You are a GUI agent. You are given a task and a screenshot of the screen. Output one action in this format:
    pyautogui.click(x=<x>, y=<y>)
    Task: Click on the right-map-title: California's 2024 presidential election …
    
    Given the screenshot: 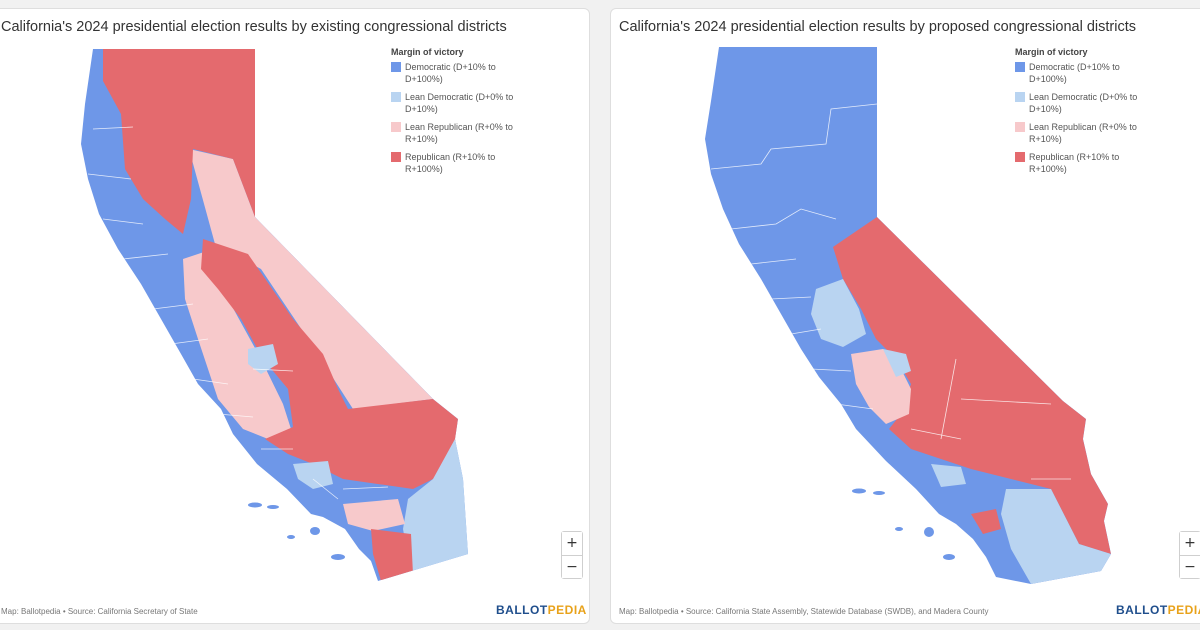 What is the action you would take?
    pyautogui.click(x=877, y=27)
    